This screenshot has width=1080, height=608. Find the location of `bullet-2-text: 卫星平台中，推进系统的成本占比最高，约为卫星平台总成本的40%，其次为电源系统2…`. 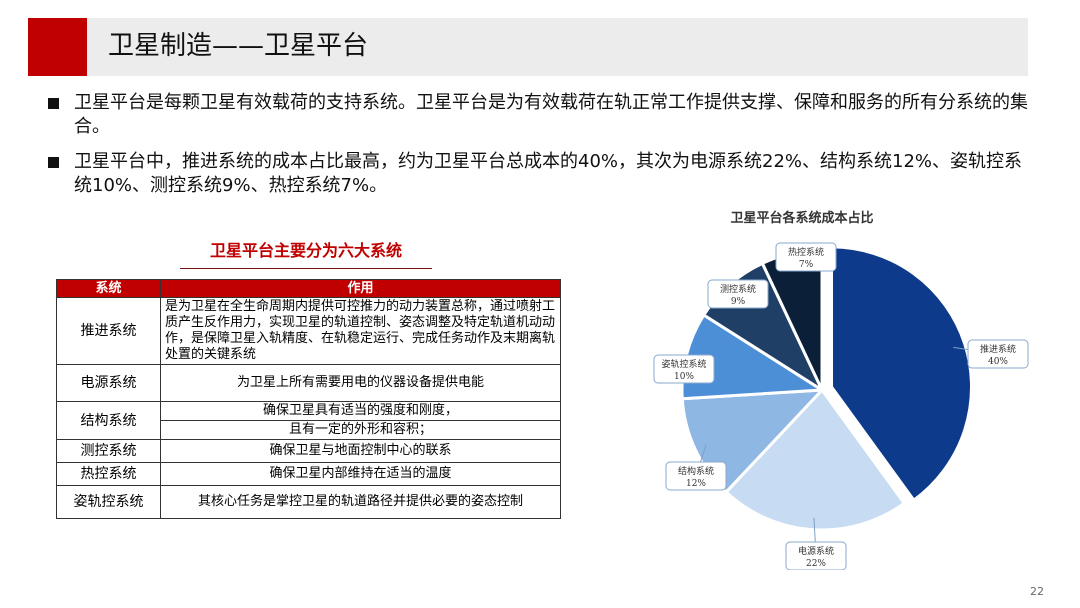

bullet-2-text: 卫星平台中，推进系统的成本占比最高，约为卫星平台总成本的40%，其次为电源系统2… is located at coordinates (548, 173).